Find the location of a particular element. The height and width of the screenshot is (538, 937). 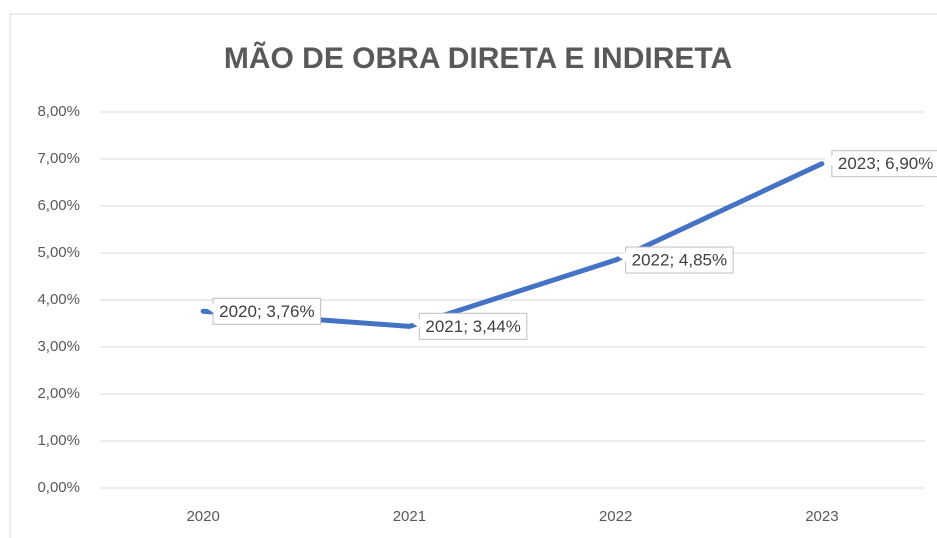

y-tick-label: 7,00% is located at coordinates (58, 158).